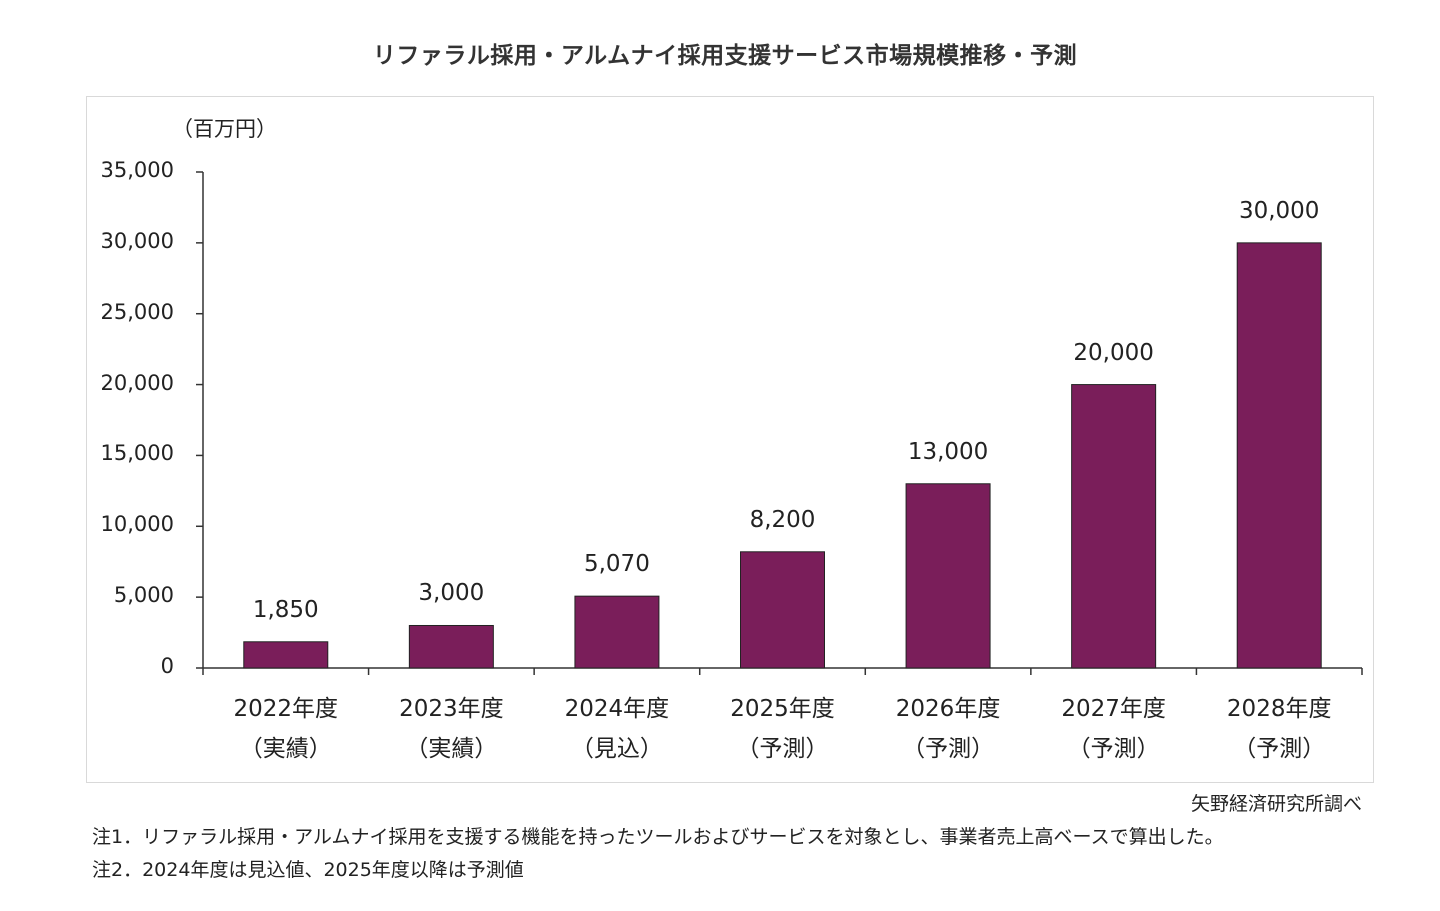 This screenshot has width=1440, height=911. I want to click on y-tick-label: 35,000, so click(137, 170).